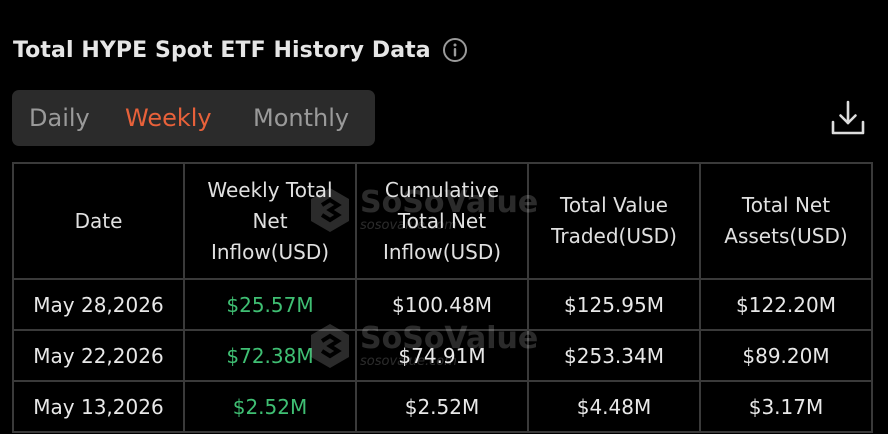 This screenshot has width=888, height=434. What do you see at coordinates (455, 50) in the screenshot?
I see `info-circle-icon` at bounding box center [455, 50].